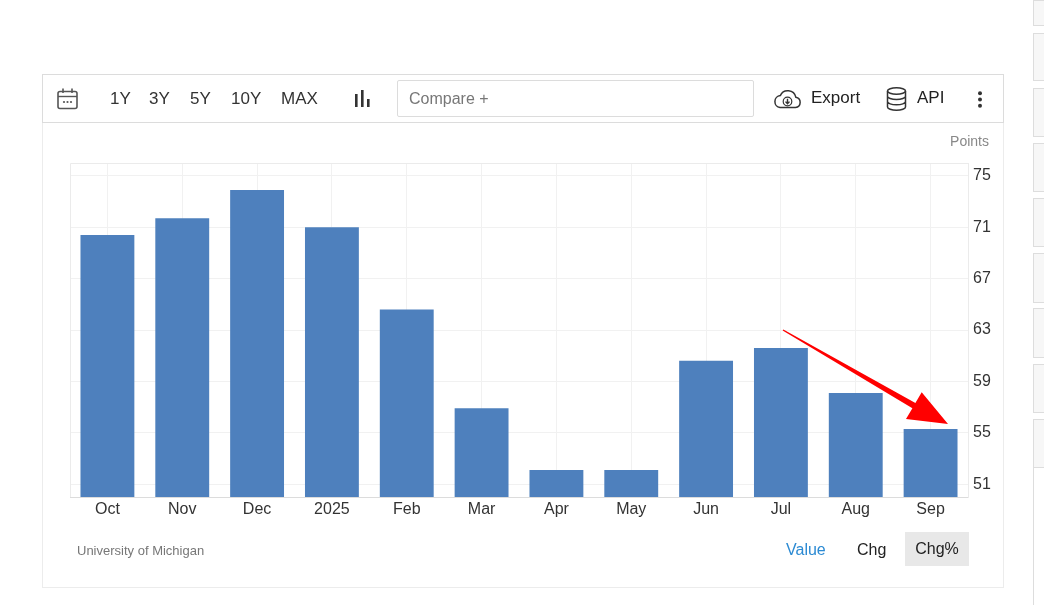 The width and height of the screenshot is (1044, 605). I want to click on x-tick-label: May, so click(631, 509).